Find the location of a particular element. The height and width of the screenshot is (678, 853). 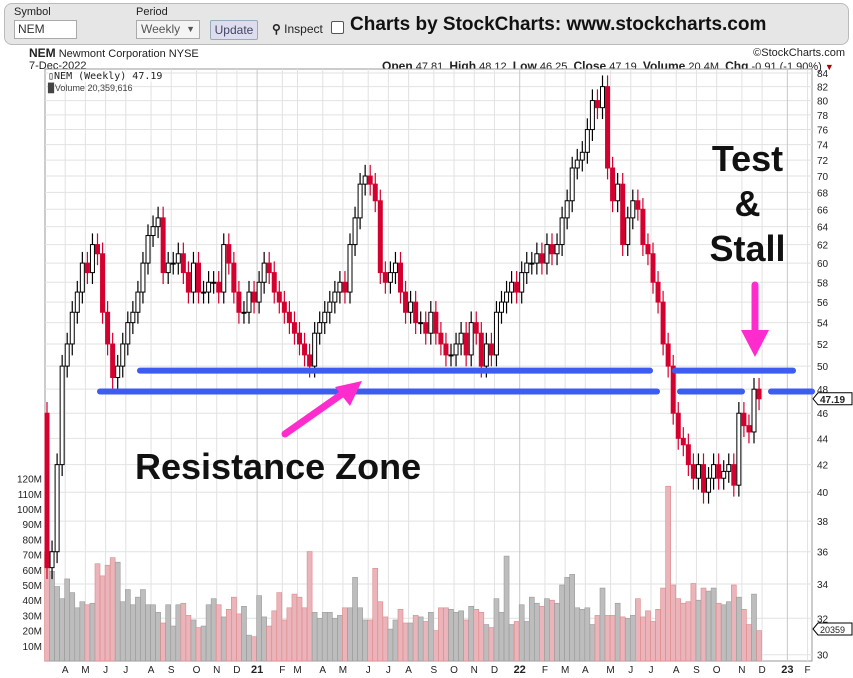

search-icon: ⚲ is located at coordinates (276, 29).